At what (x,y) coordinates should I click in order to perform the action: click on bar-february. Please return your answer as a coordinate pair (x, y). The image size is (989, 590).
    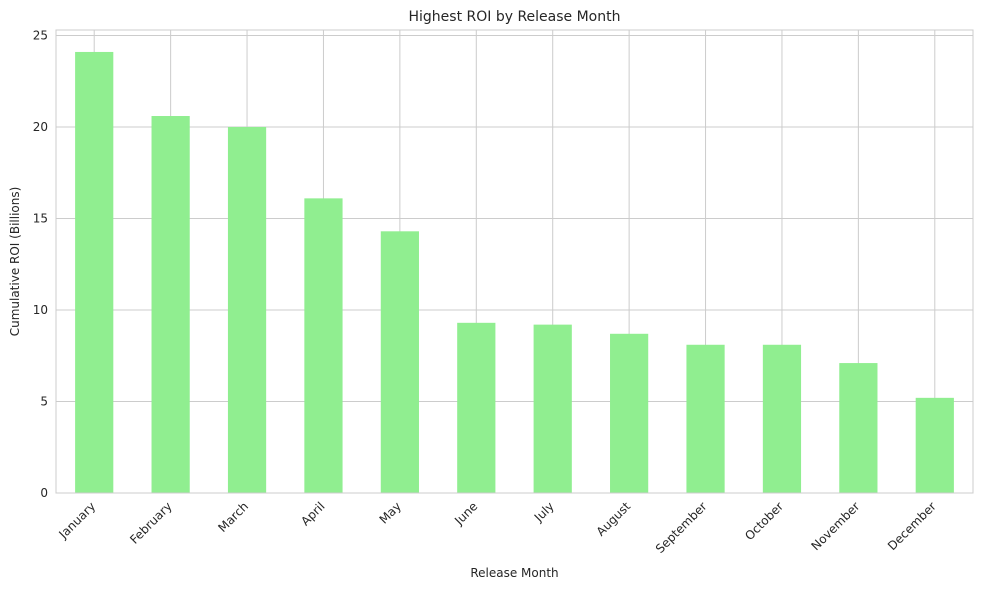
    Looking at the image, I should click on (170, 305).